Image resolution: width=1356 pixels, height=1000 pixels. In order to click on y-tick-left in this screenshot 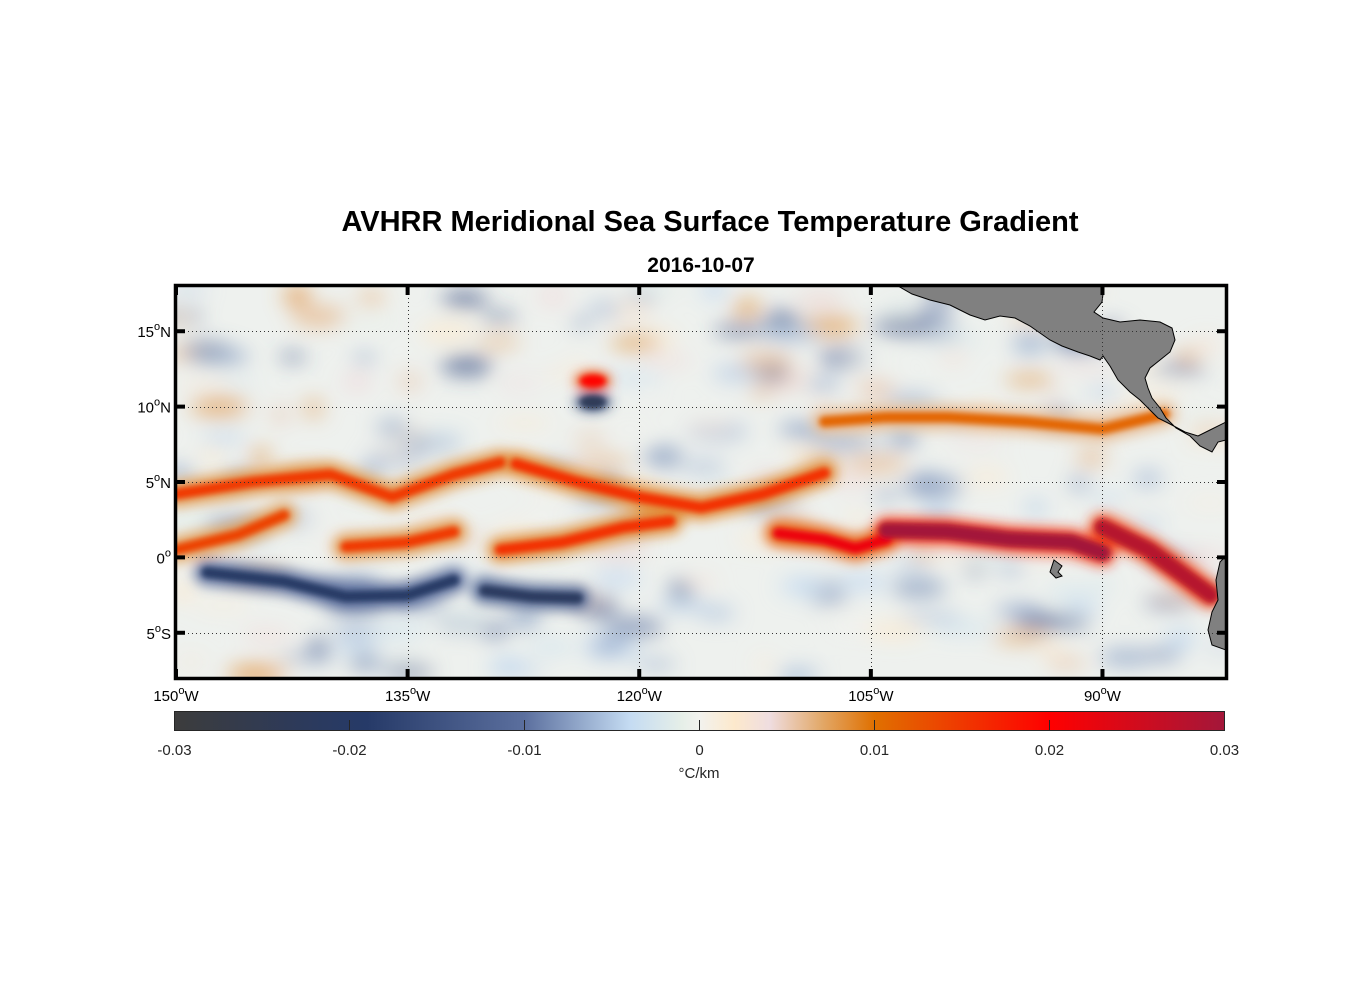, I will do `click(180, 632)`.